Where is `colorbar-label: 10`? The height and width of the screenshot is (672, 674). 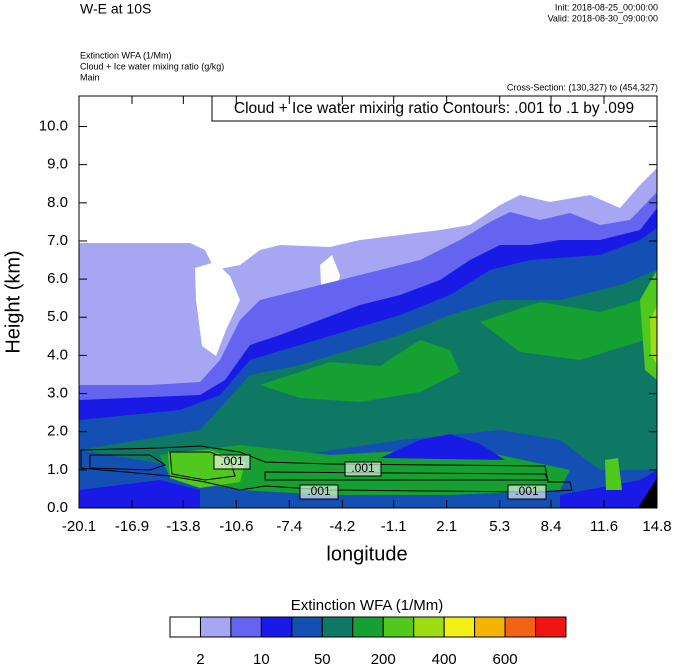 colorbar-label: 10 is located at coordinates (261, 659).